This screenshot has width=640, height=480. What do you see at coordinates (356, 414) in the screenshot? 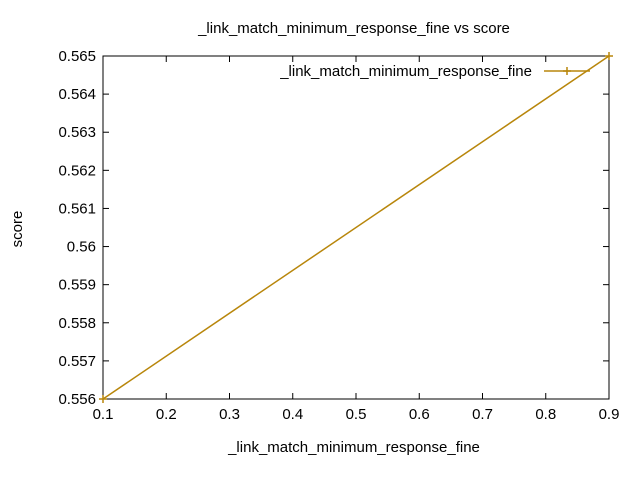
I see `x-tick-label: 0.5` at bounding box center [356, 414].